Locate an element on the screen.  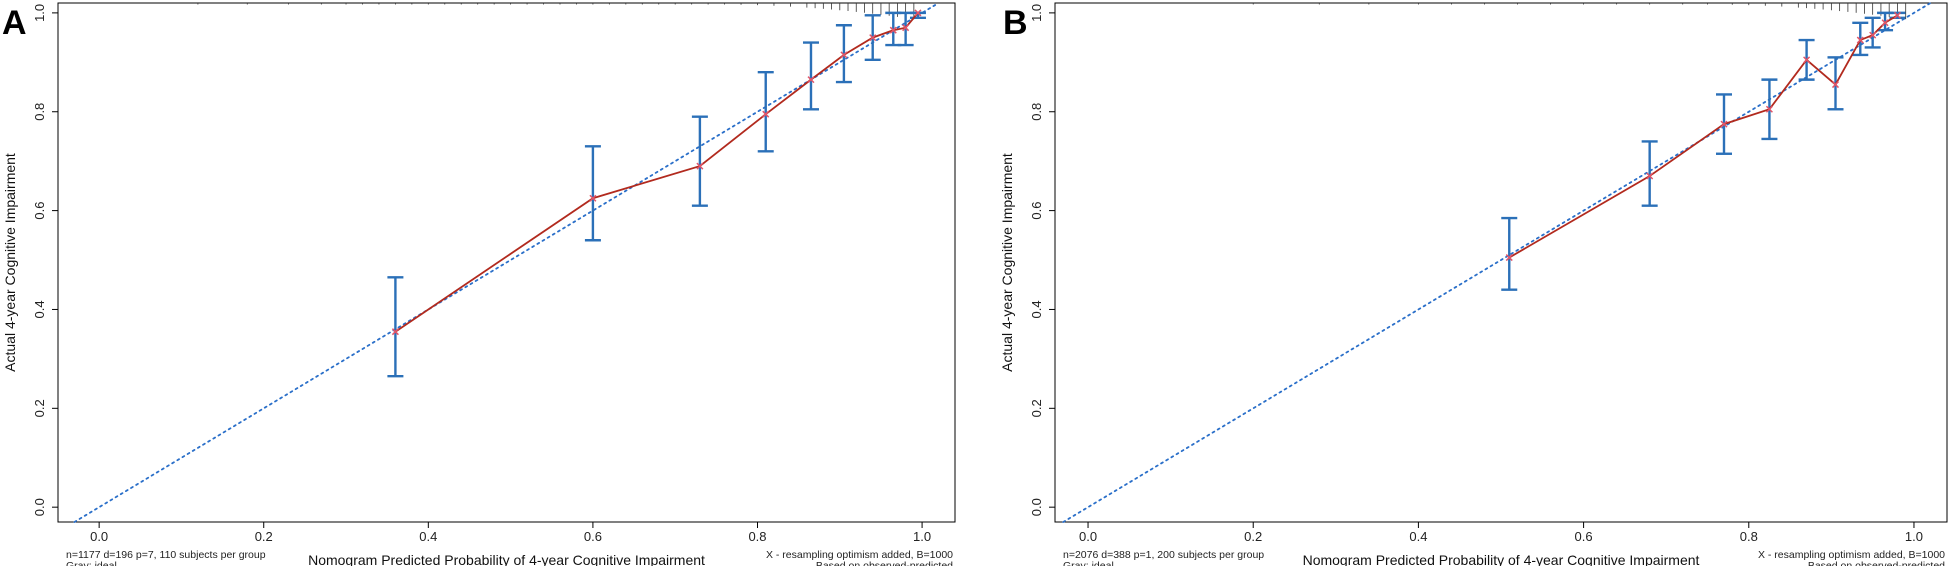
footnote-left: n=1177 d=196 p=7, 110 subjects per group is located at coordinates (166, 555).